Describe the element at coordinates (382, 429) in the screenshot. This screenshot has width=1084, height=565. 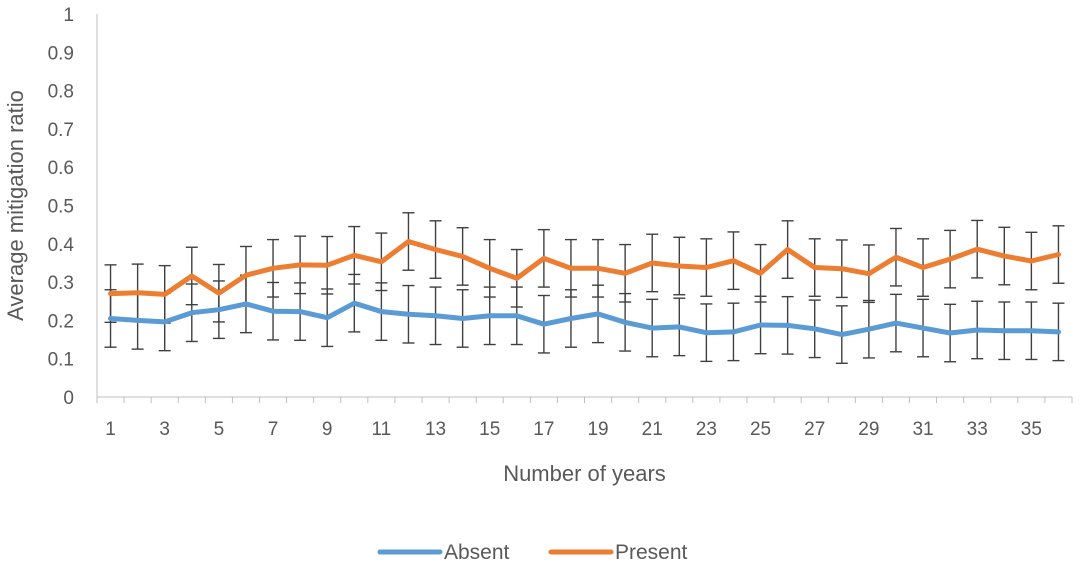
I see `x-tick-label: 11` at that location.